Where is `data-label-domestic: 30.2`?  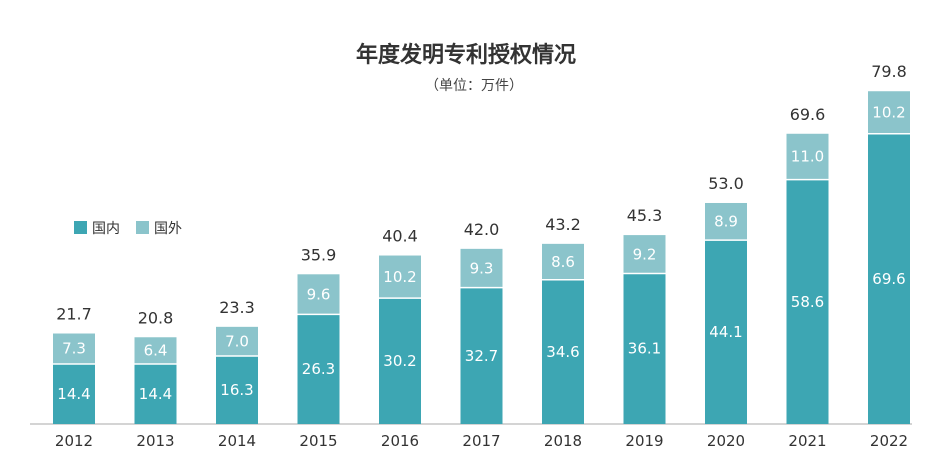 data-label-domestic: 30.2 is located at coordinates (399, 361).